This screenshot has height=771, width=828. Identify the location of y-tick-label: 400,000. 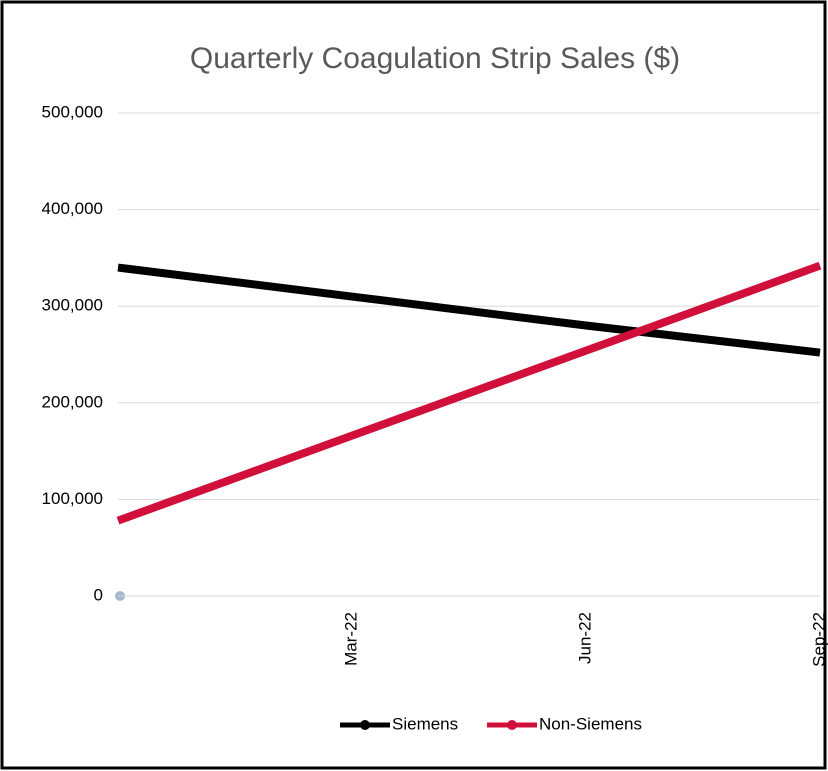
(72, 208).